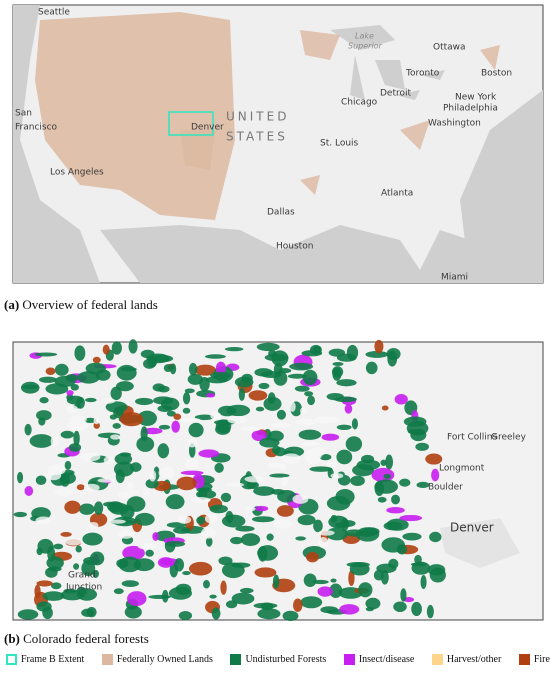  What do you see at coordinates (422, 74) in the screenshot?
I see `city-label: Toronto` at bounding box center [422, 74].